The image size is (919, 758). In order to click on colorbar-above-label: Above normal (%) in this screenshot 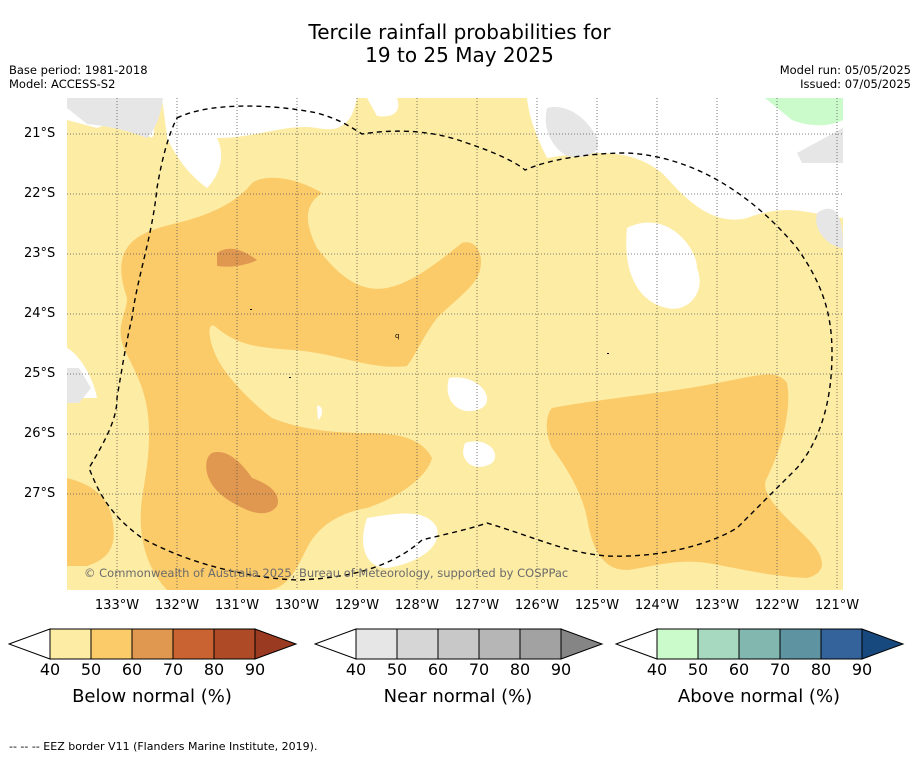, I will do `click(759, 696)`.